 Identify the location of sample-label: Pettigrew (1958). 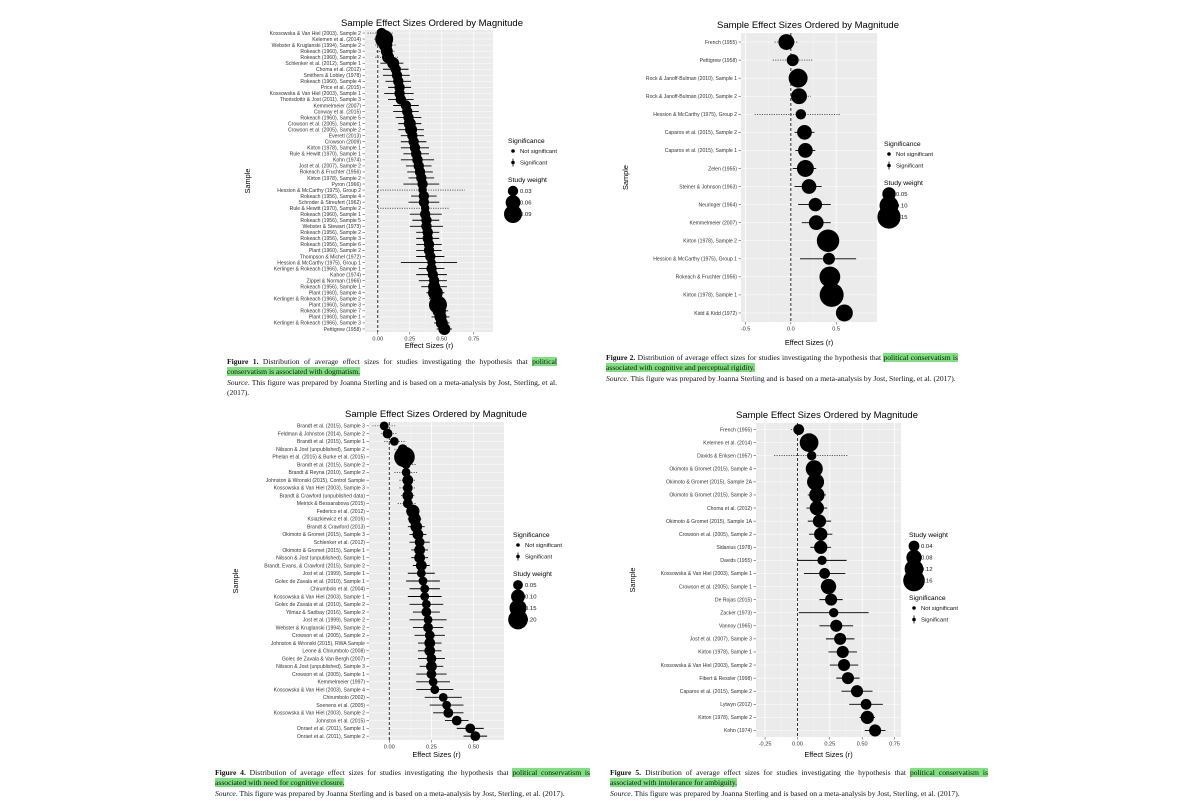
(343, 330).